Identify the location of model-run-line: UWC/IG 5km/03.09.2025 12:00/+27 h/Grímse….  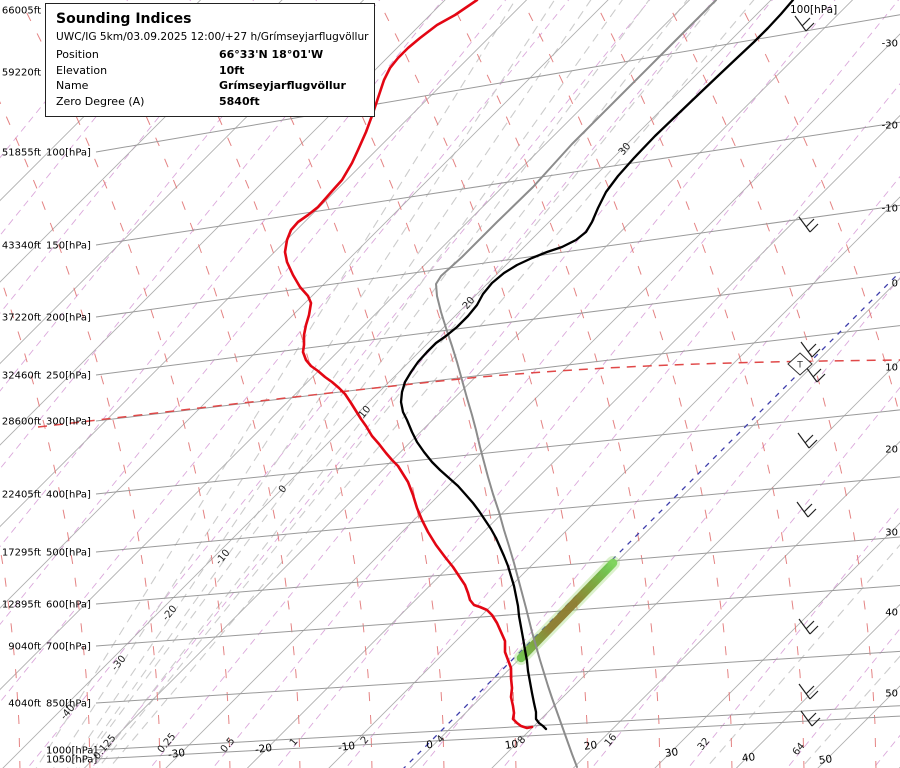
(212, 37).